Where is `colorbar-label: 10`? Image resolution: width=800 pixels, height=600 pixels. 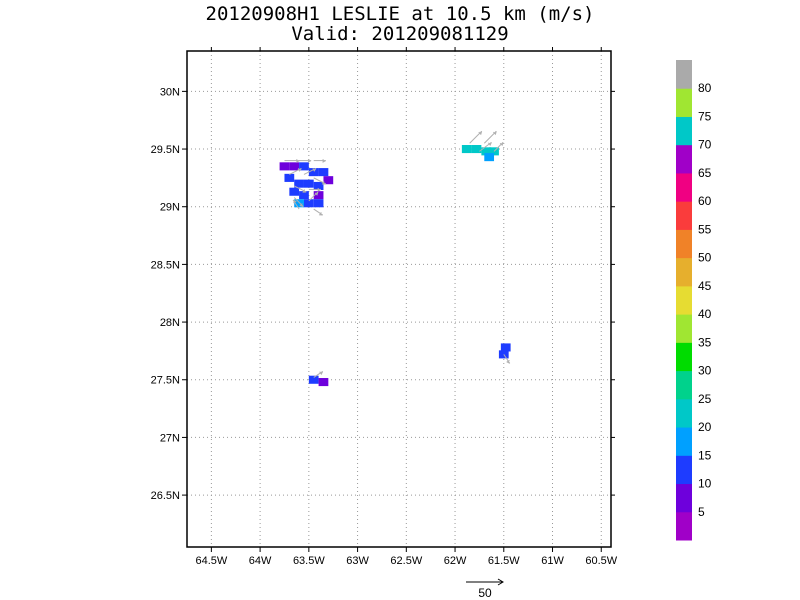
colorbar-label: 10 is located at coordinates (705, 484).